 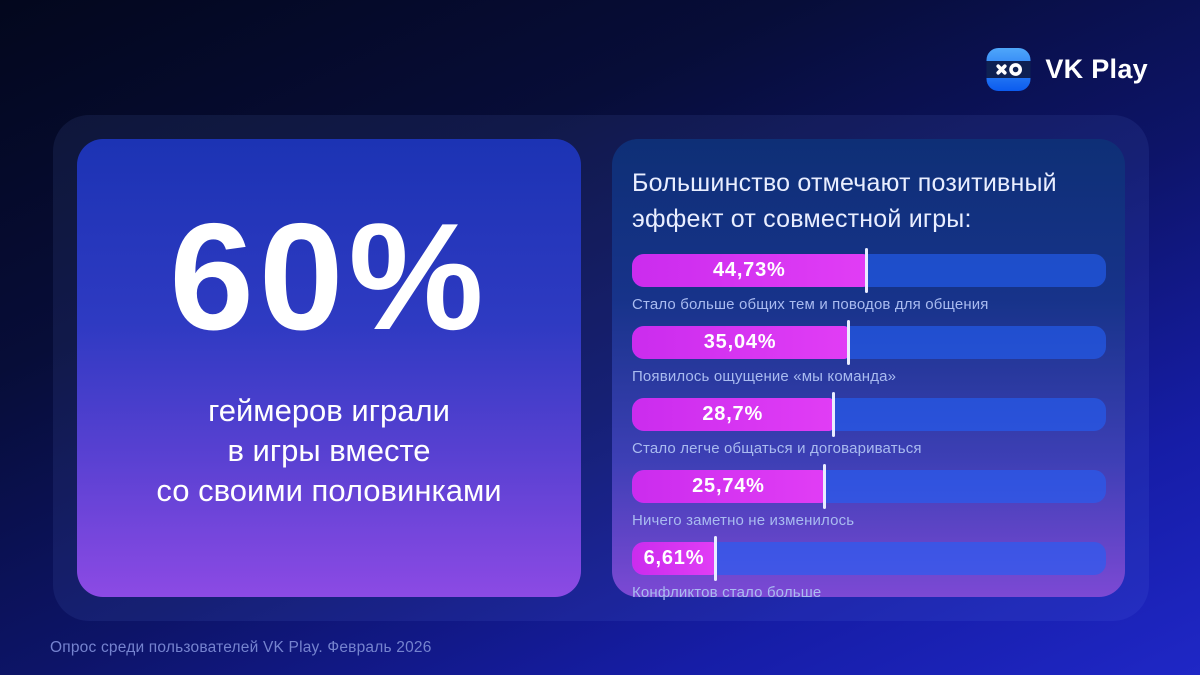 What do you see at coordinates (329, 490) in the screenshot?
I see `stat-description-line: со своими половинками` at bounding box center [329, 490].